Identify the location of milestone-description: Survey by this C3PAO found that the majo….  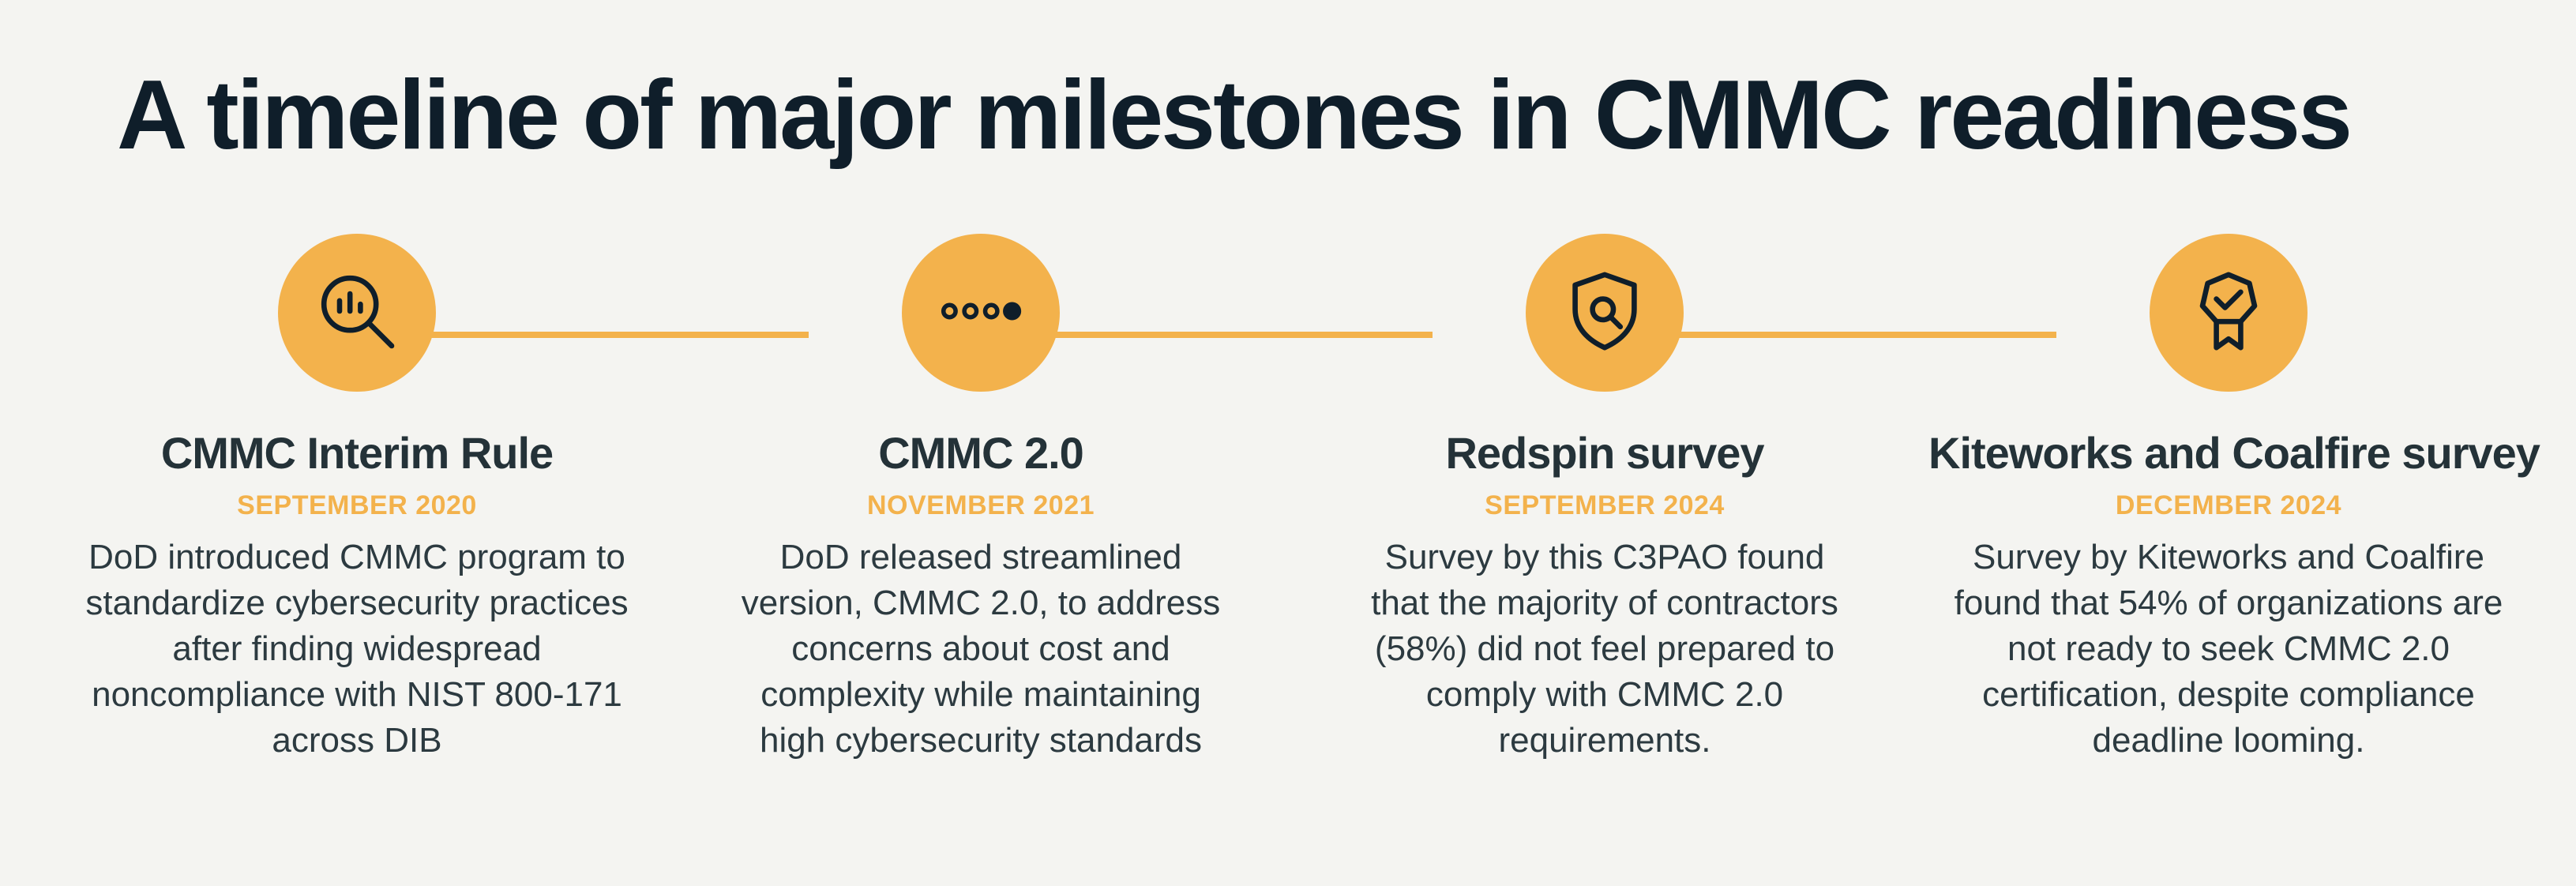
(1604, 649).